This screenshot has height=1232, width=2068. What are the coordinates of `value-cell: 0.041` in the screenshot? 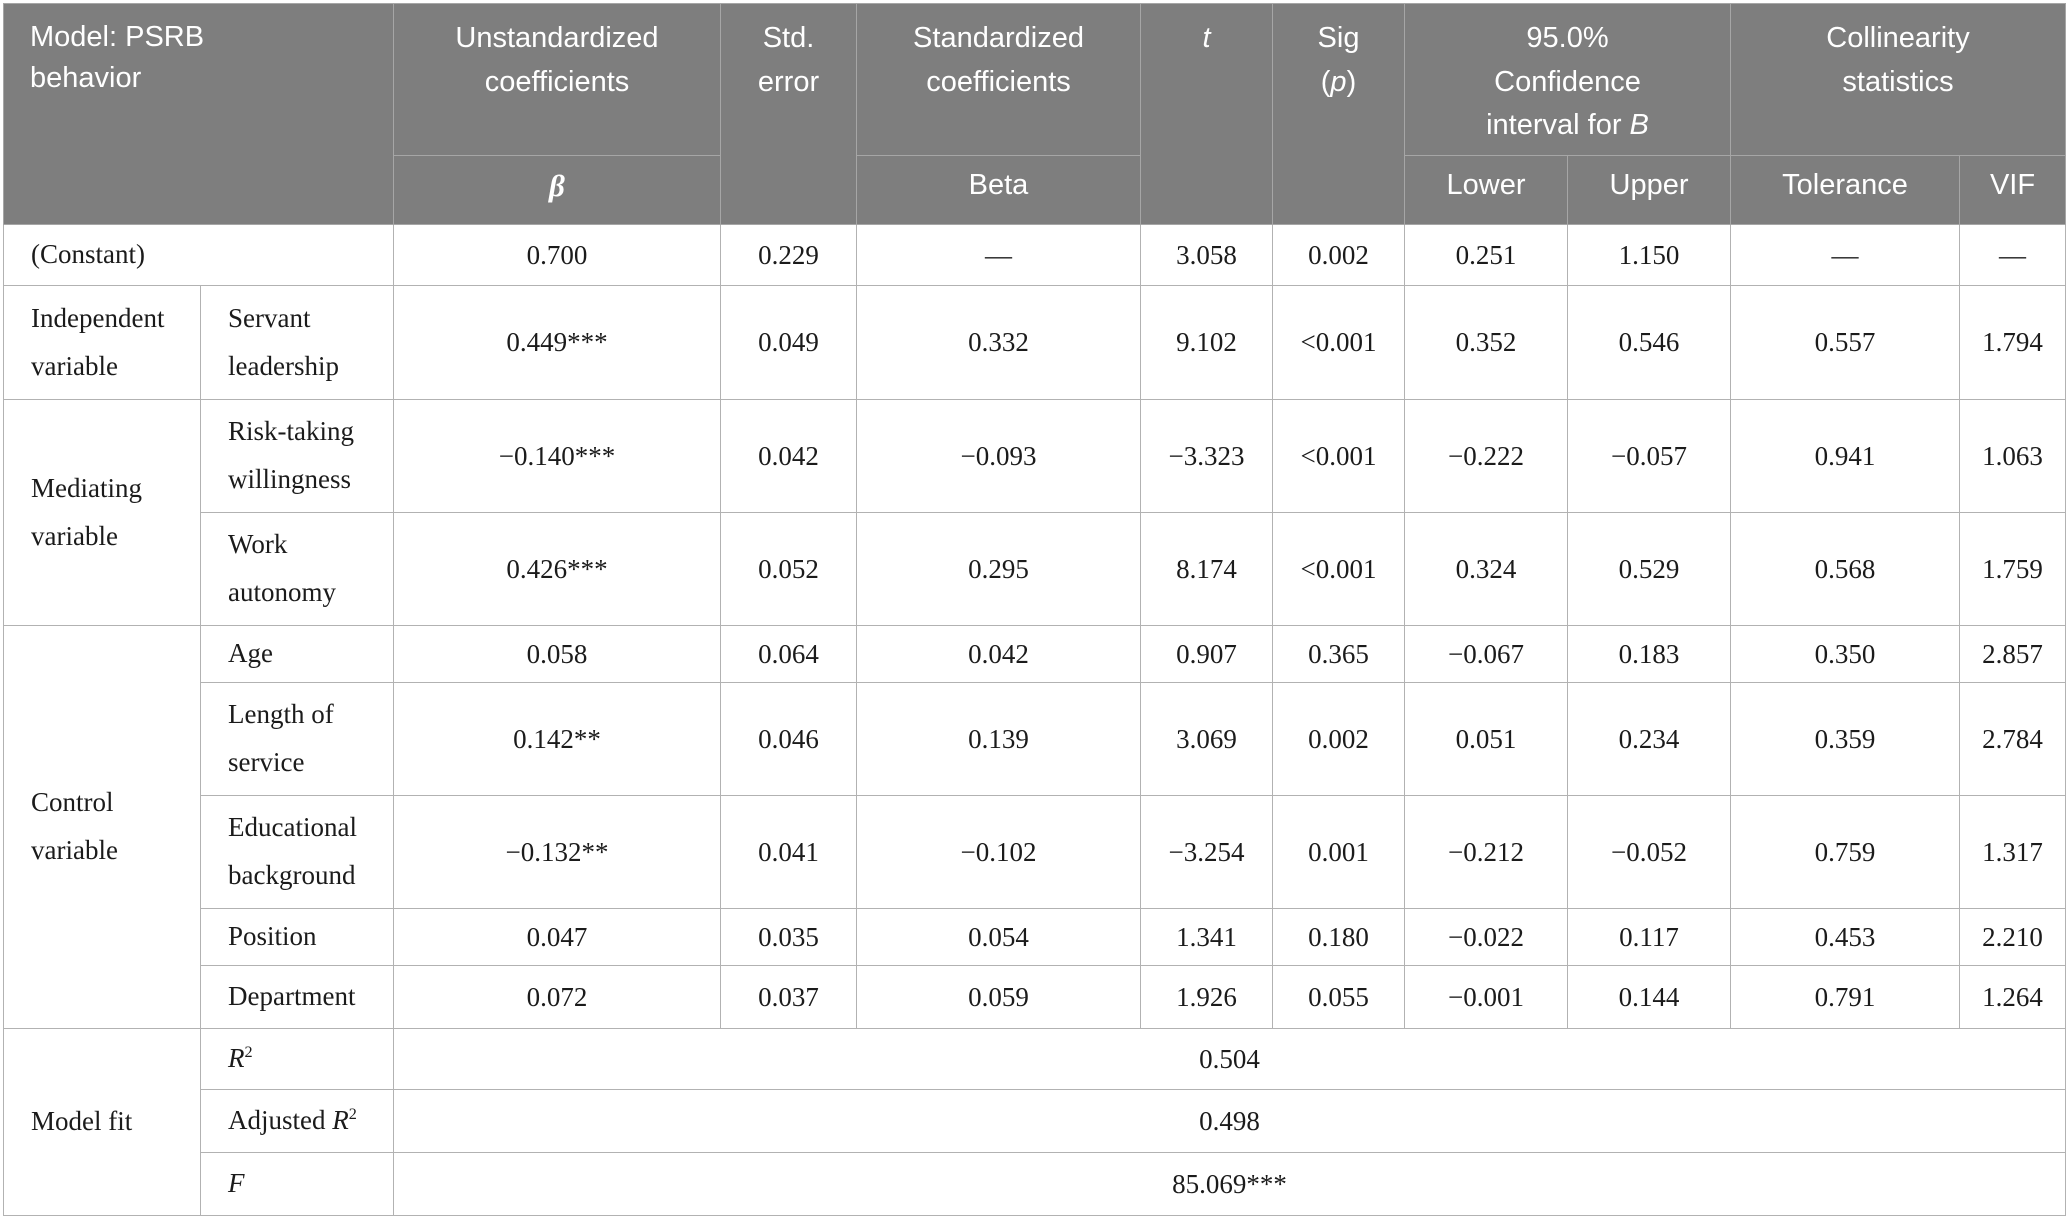 It's located at (788, 852).